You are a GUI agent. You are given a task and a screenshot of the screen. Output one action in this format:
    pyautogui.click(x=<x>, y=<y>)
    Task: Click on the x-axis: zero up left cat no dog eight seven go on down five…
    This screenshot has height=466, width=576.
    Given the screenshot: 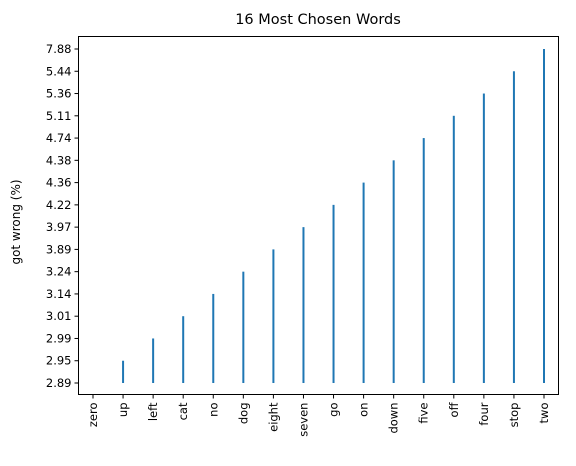 What is the action you would take?
    pyautogui.click(x=318, y=415)
    